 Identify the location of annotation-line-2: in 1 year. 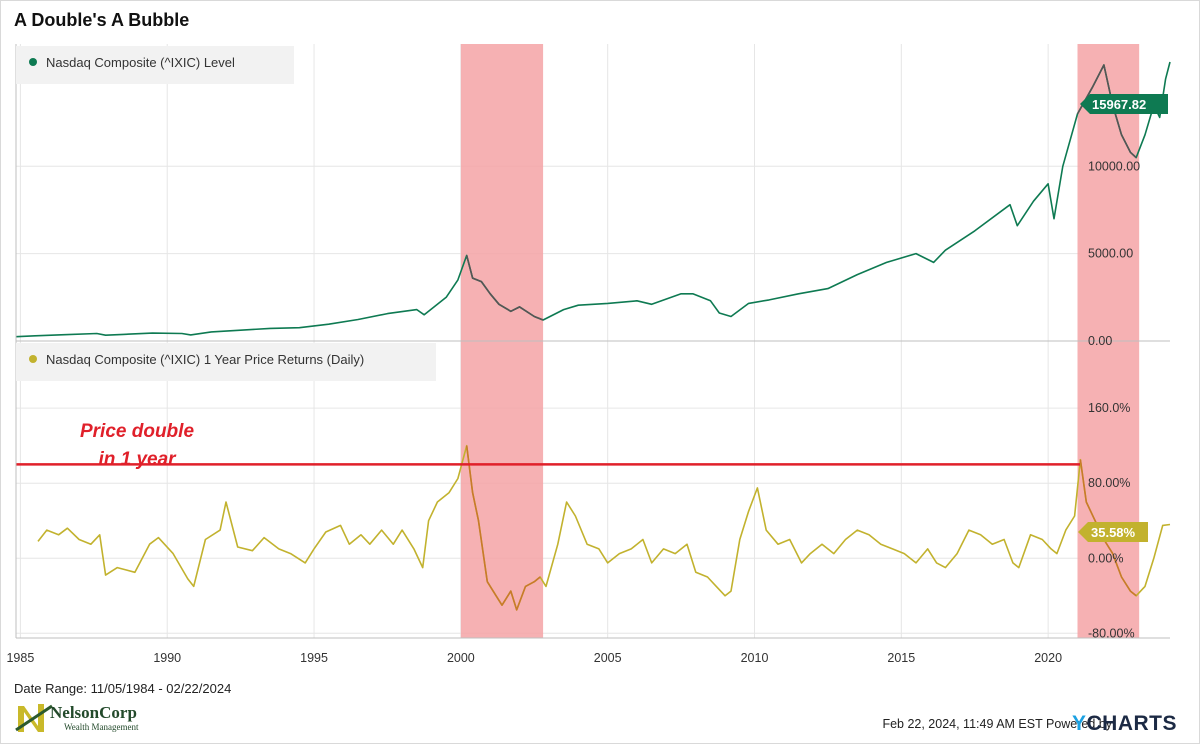
(137, 459).